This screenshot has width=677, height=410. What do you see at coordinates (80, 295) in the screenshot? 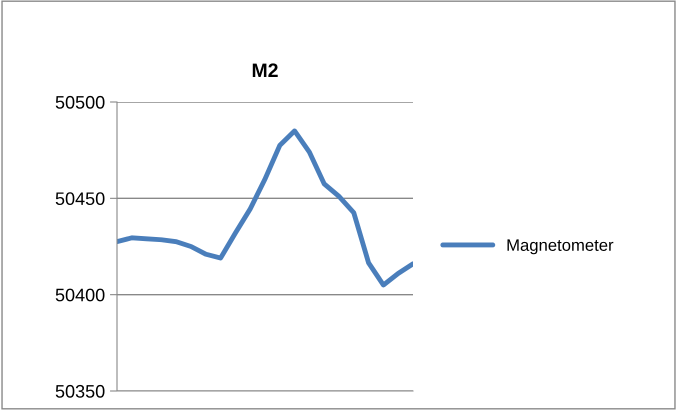
I see `y-tick-label: 50400` at bounding box center [80, 295].